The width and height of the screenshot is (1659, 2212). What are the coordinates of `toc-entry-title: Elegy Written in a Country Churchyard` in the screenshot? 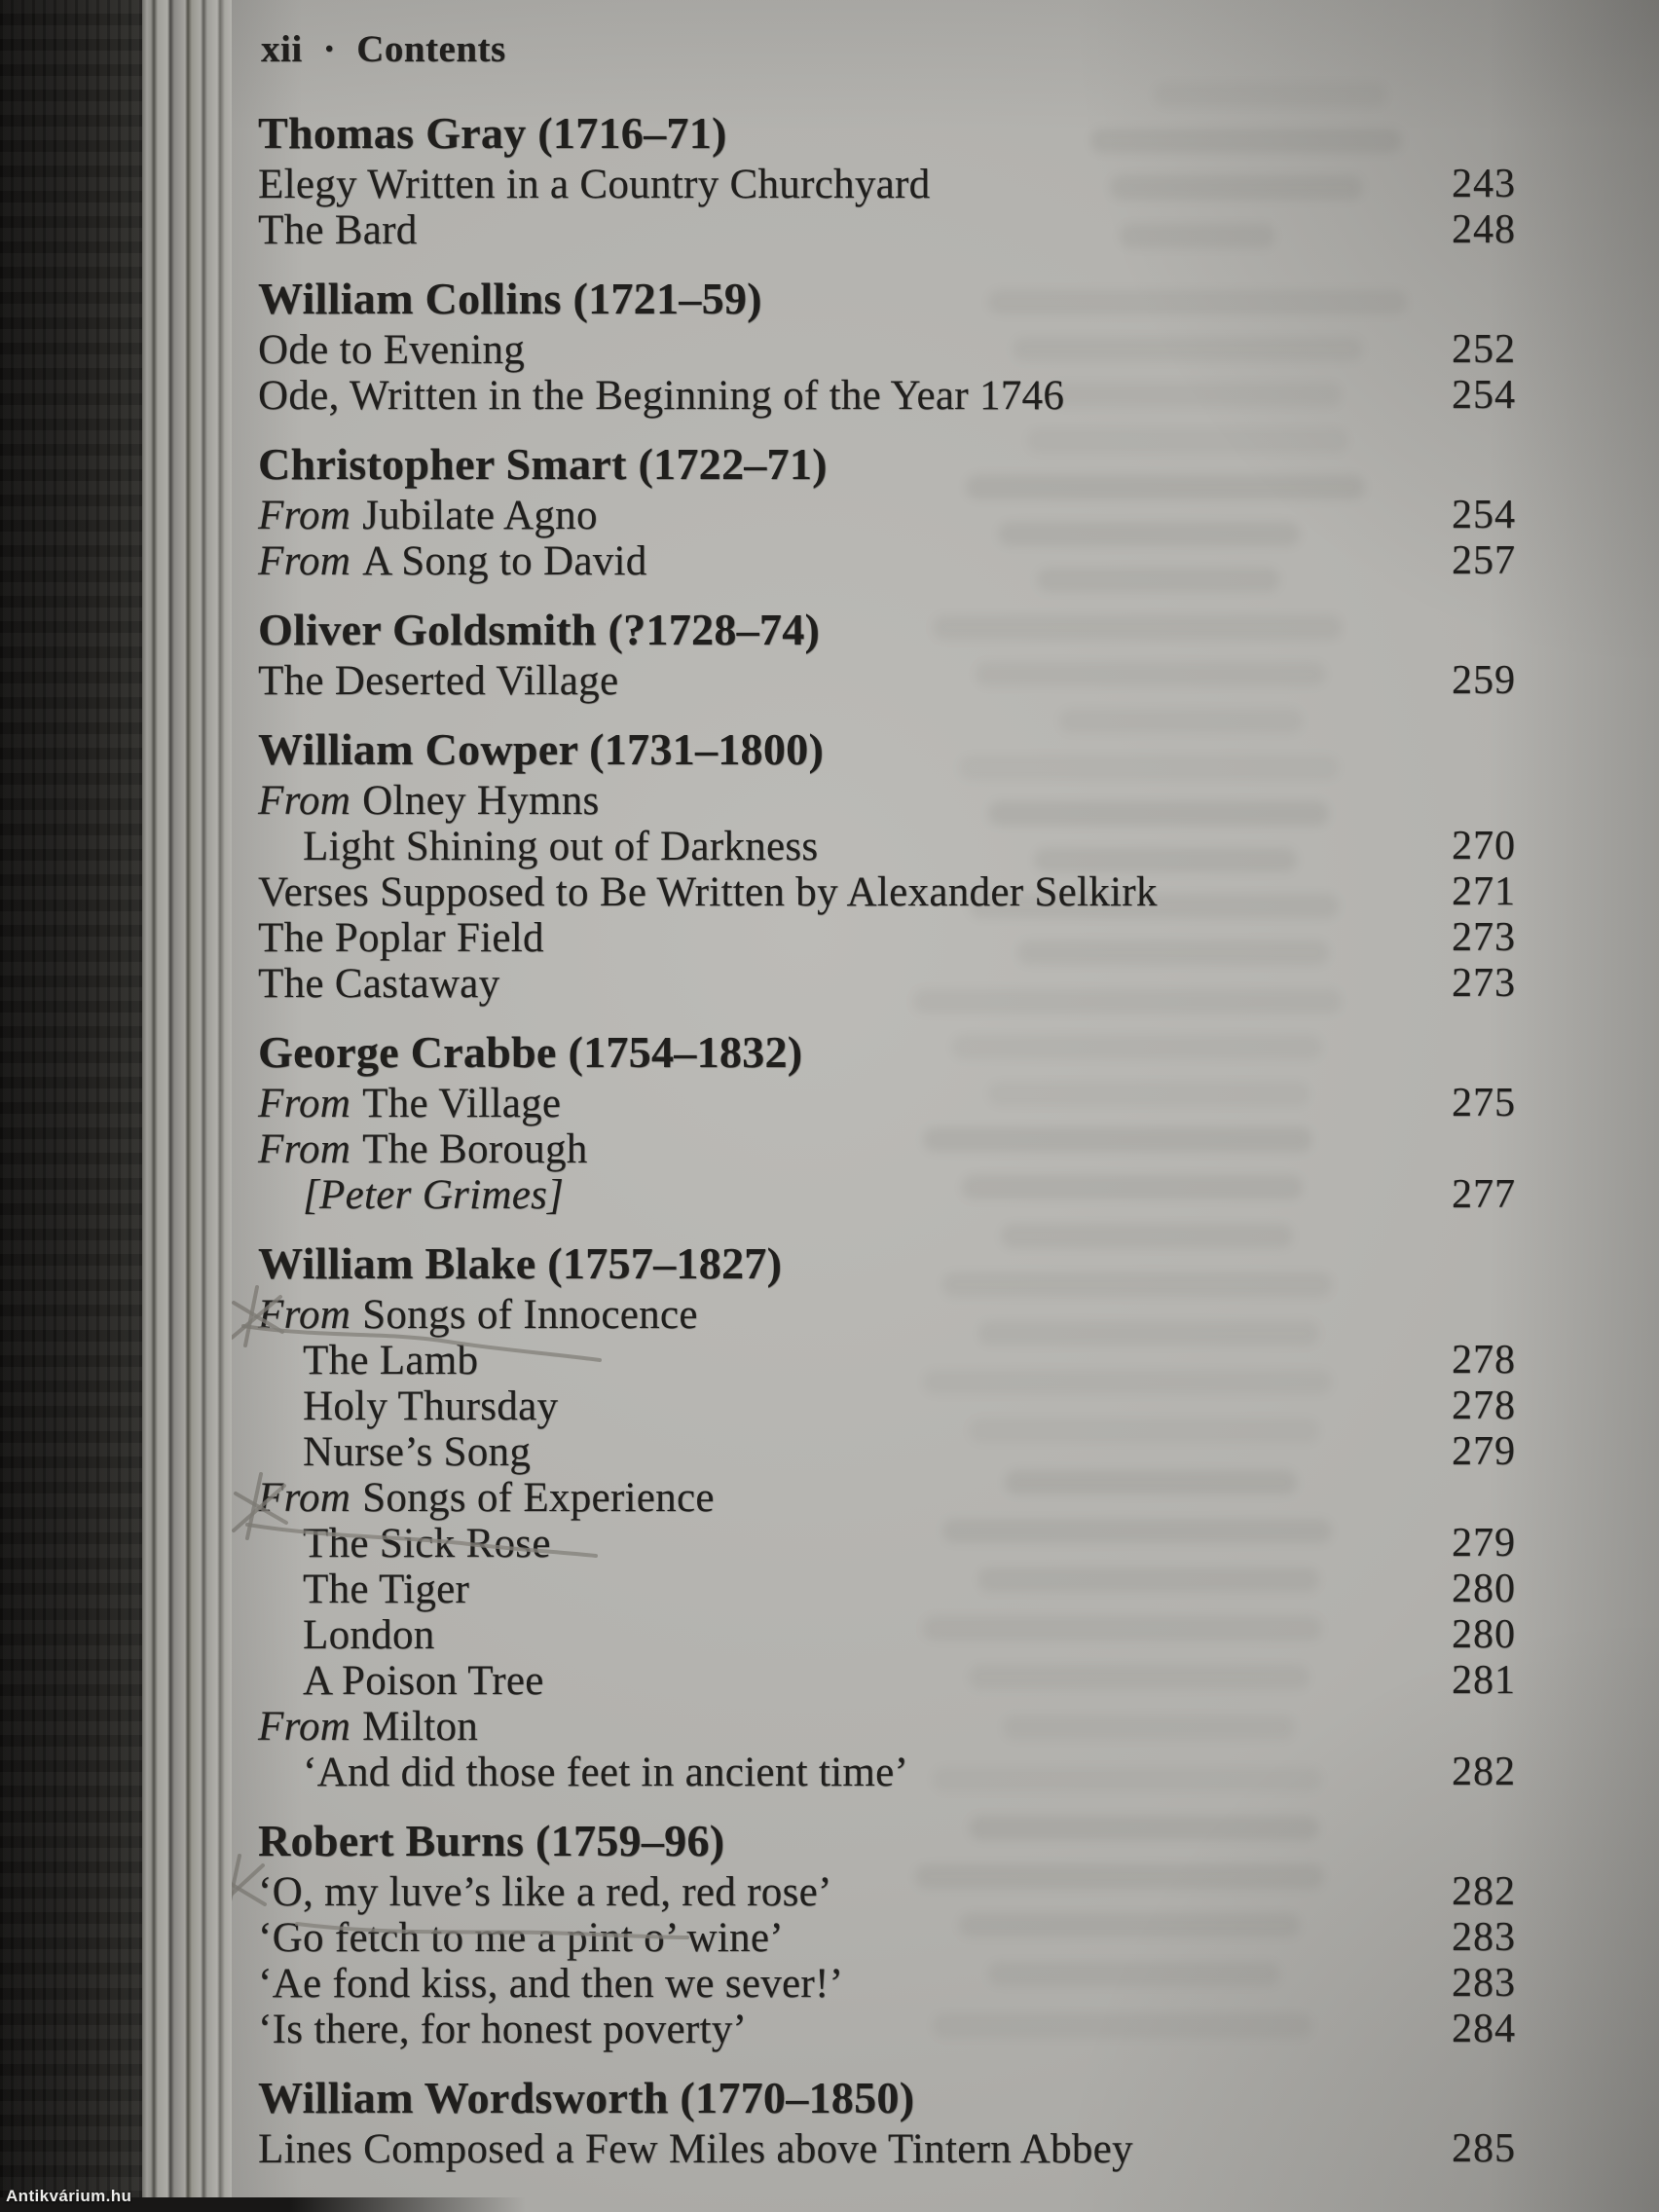 It's located at (594, 184).